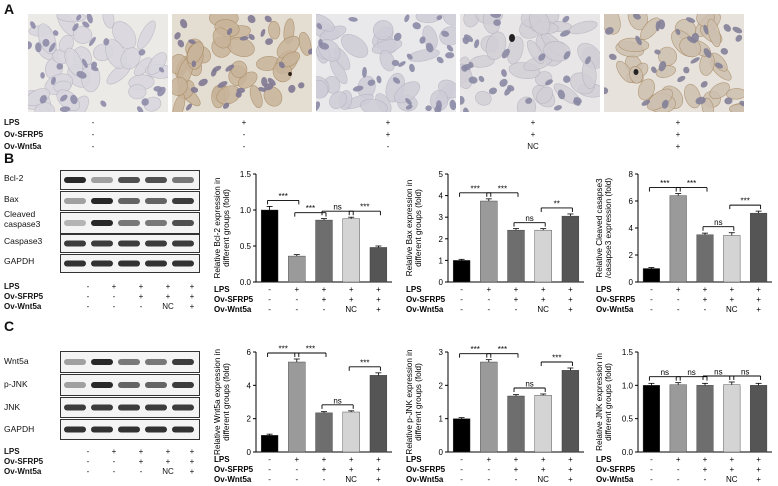  What do you see at coordinates (217, 402) in the screenshot?
I see `y-axis-label: Relative Wnt5a expression in` at bounding box center [217, 402].